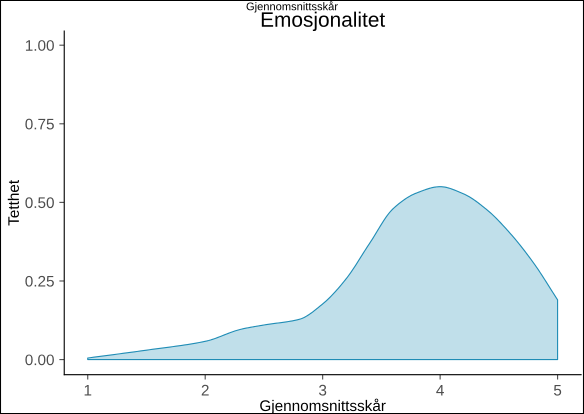 Image resolution: width=584 pixels, height=414 pixels. Describe the element at coordinates (324, 22) in the screenshot. I see `chart-title: Emosjonalitet` at that location.